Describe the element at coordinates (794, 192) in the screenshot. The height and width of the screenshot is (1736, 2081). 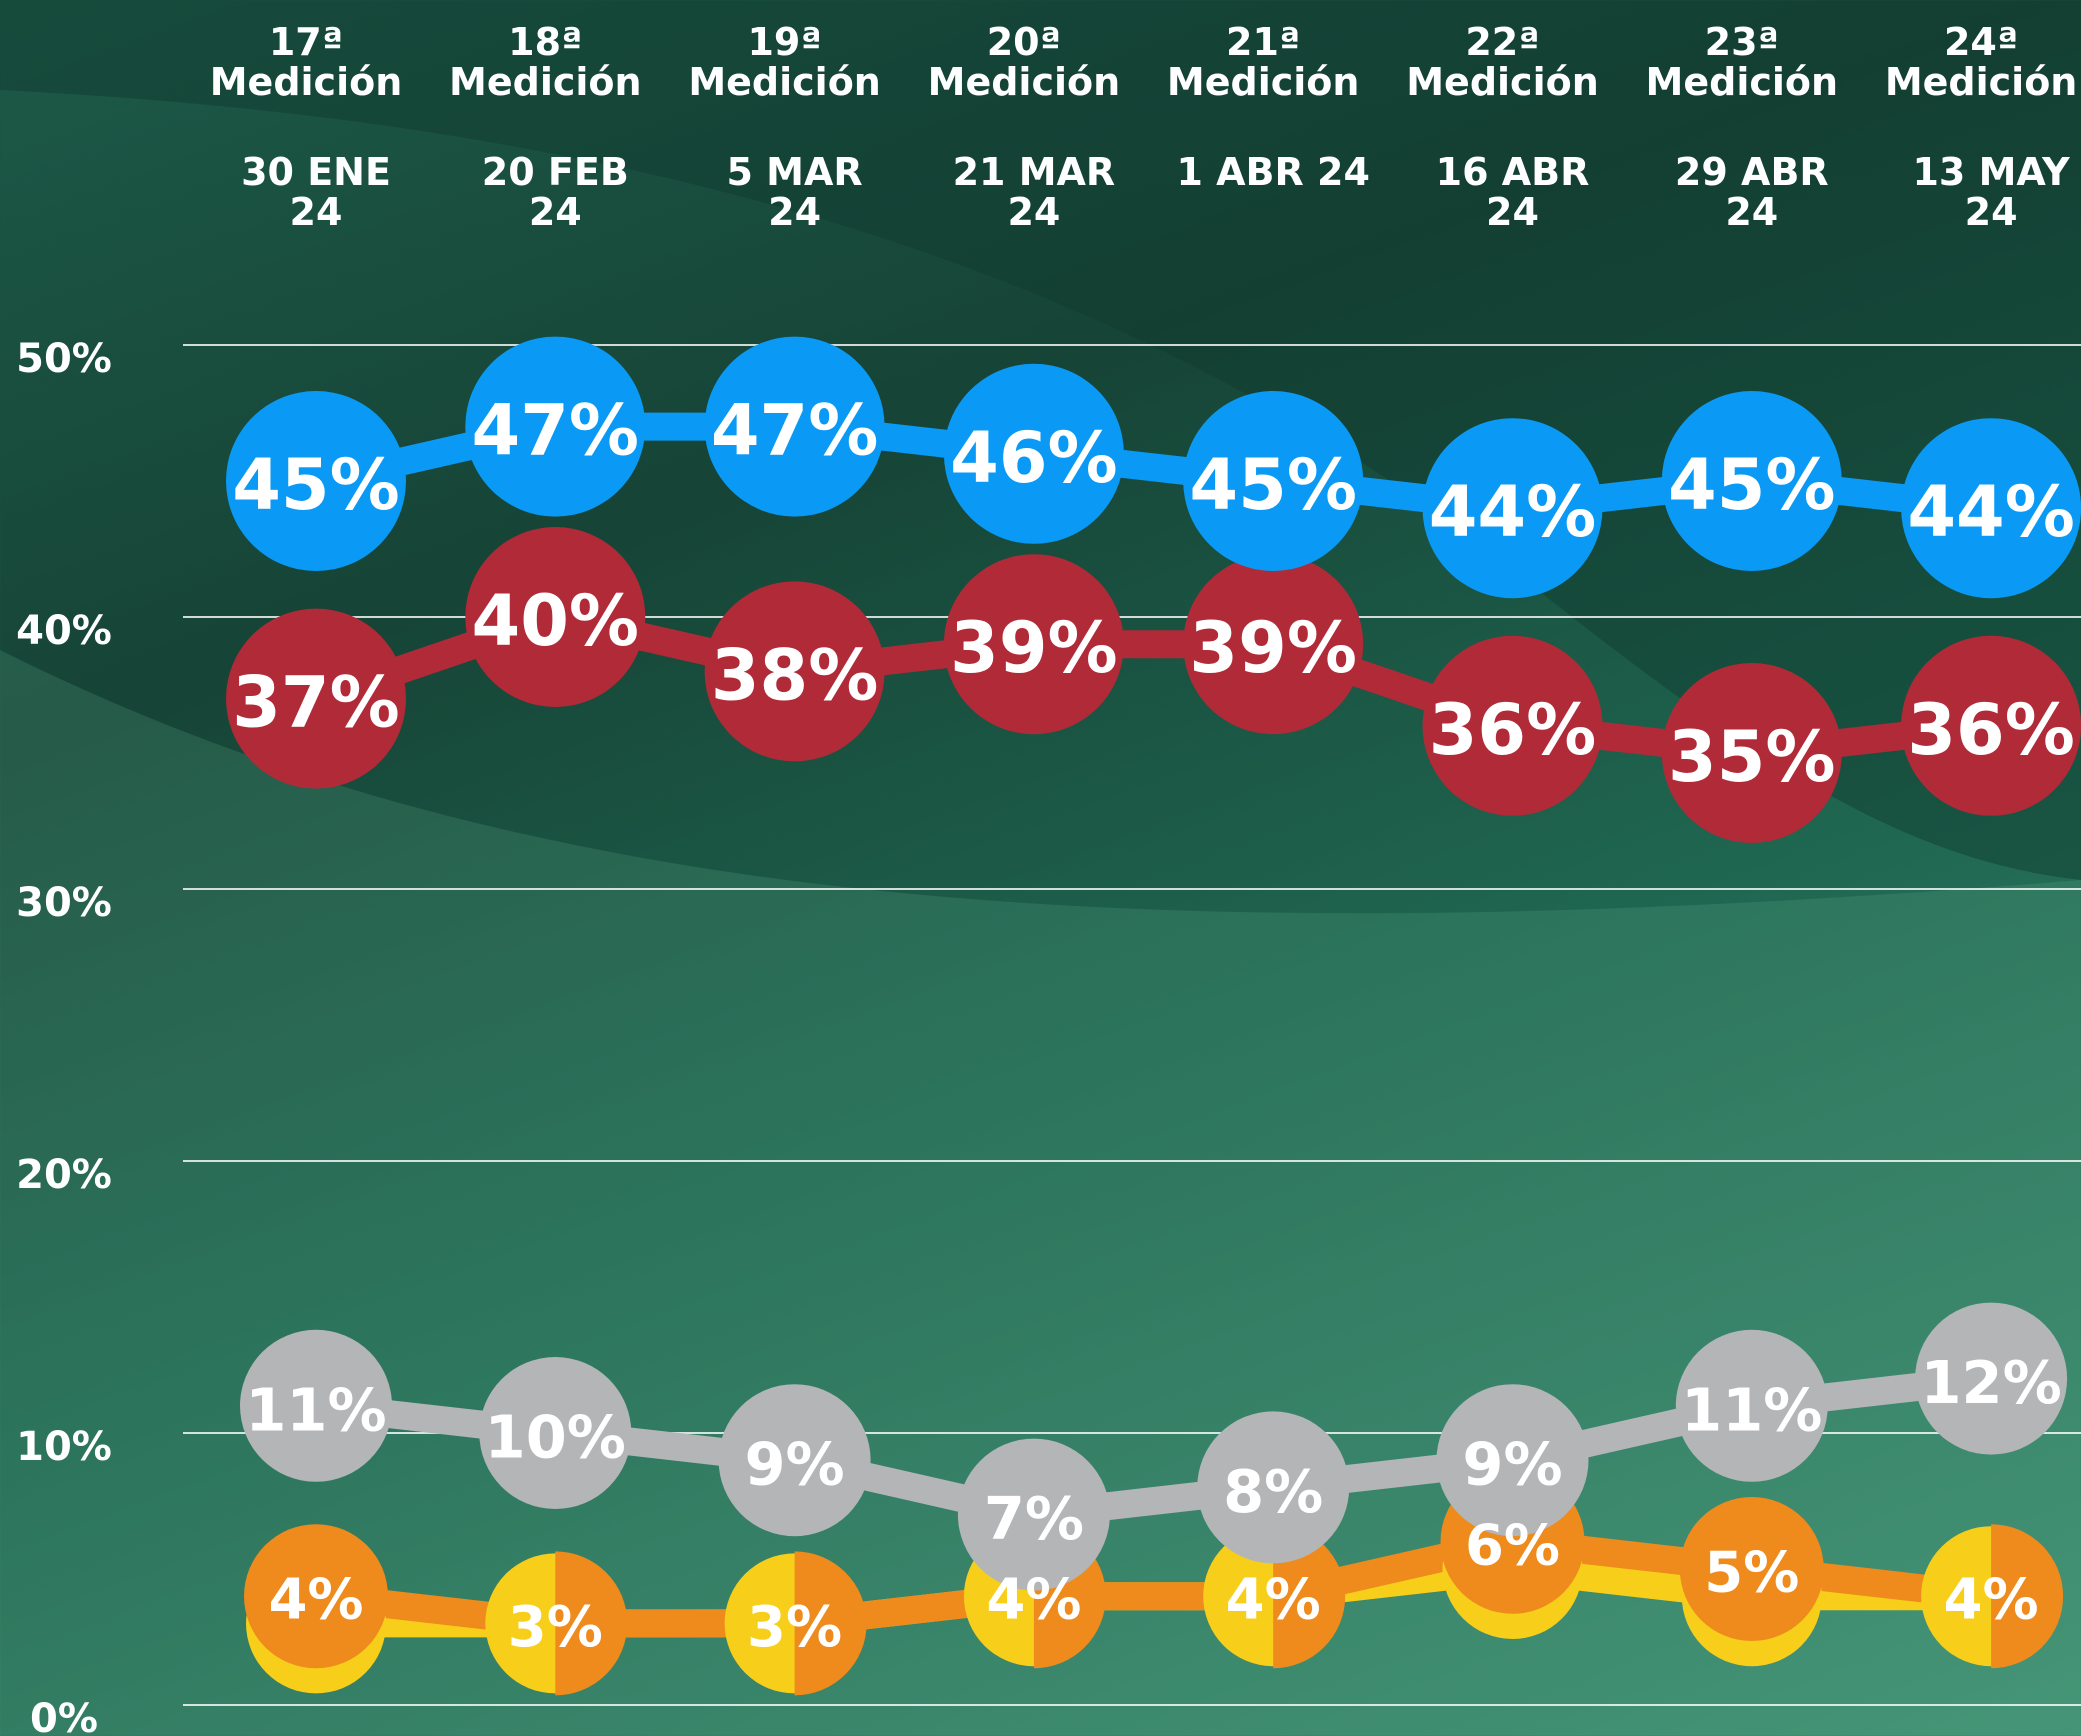
I see `x-date-label: 5 MAR 24` at that location.